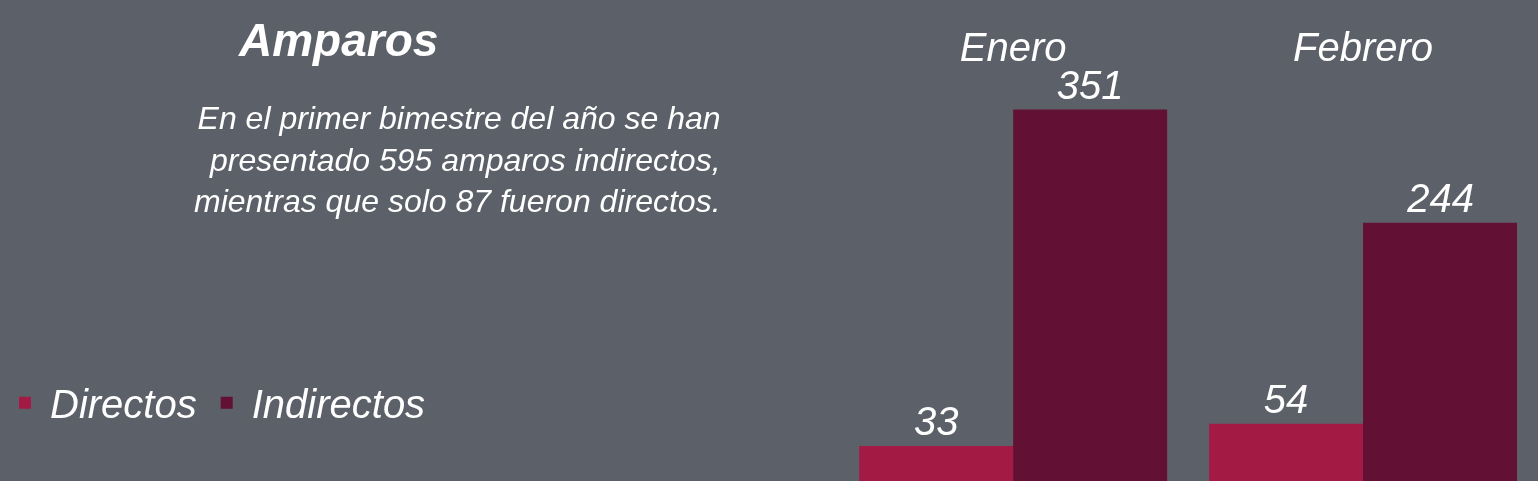 The image size is (1538, 481). Describe the element at coordinates (1286, 398) in the screenshot. I see `data-label: 54` at that location.